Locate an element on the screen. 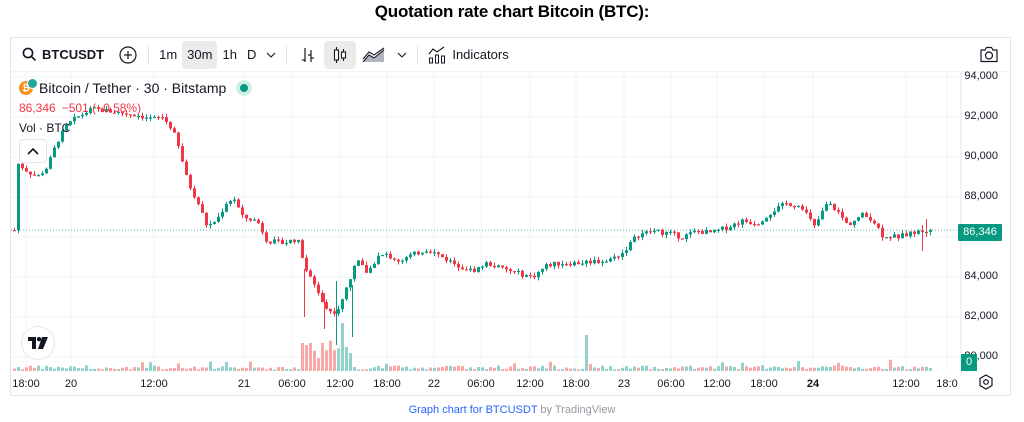 The width and height of the screenshot is (1024, 422). chevron-up-icon is located at coordinates (33, 151).